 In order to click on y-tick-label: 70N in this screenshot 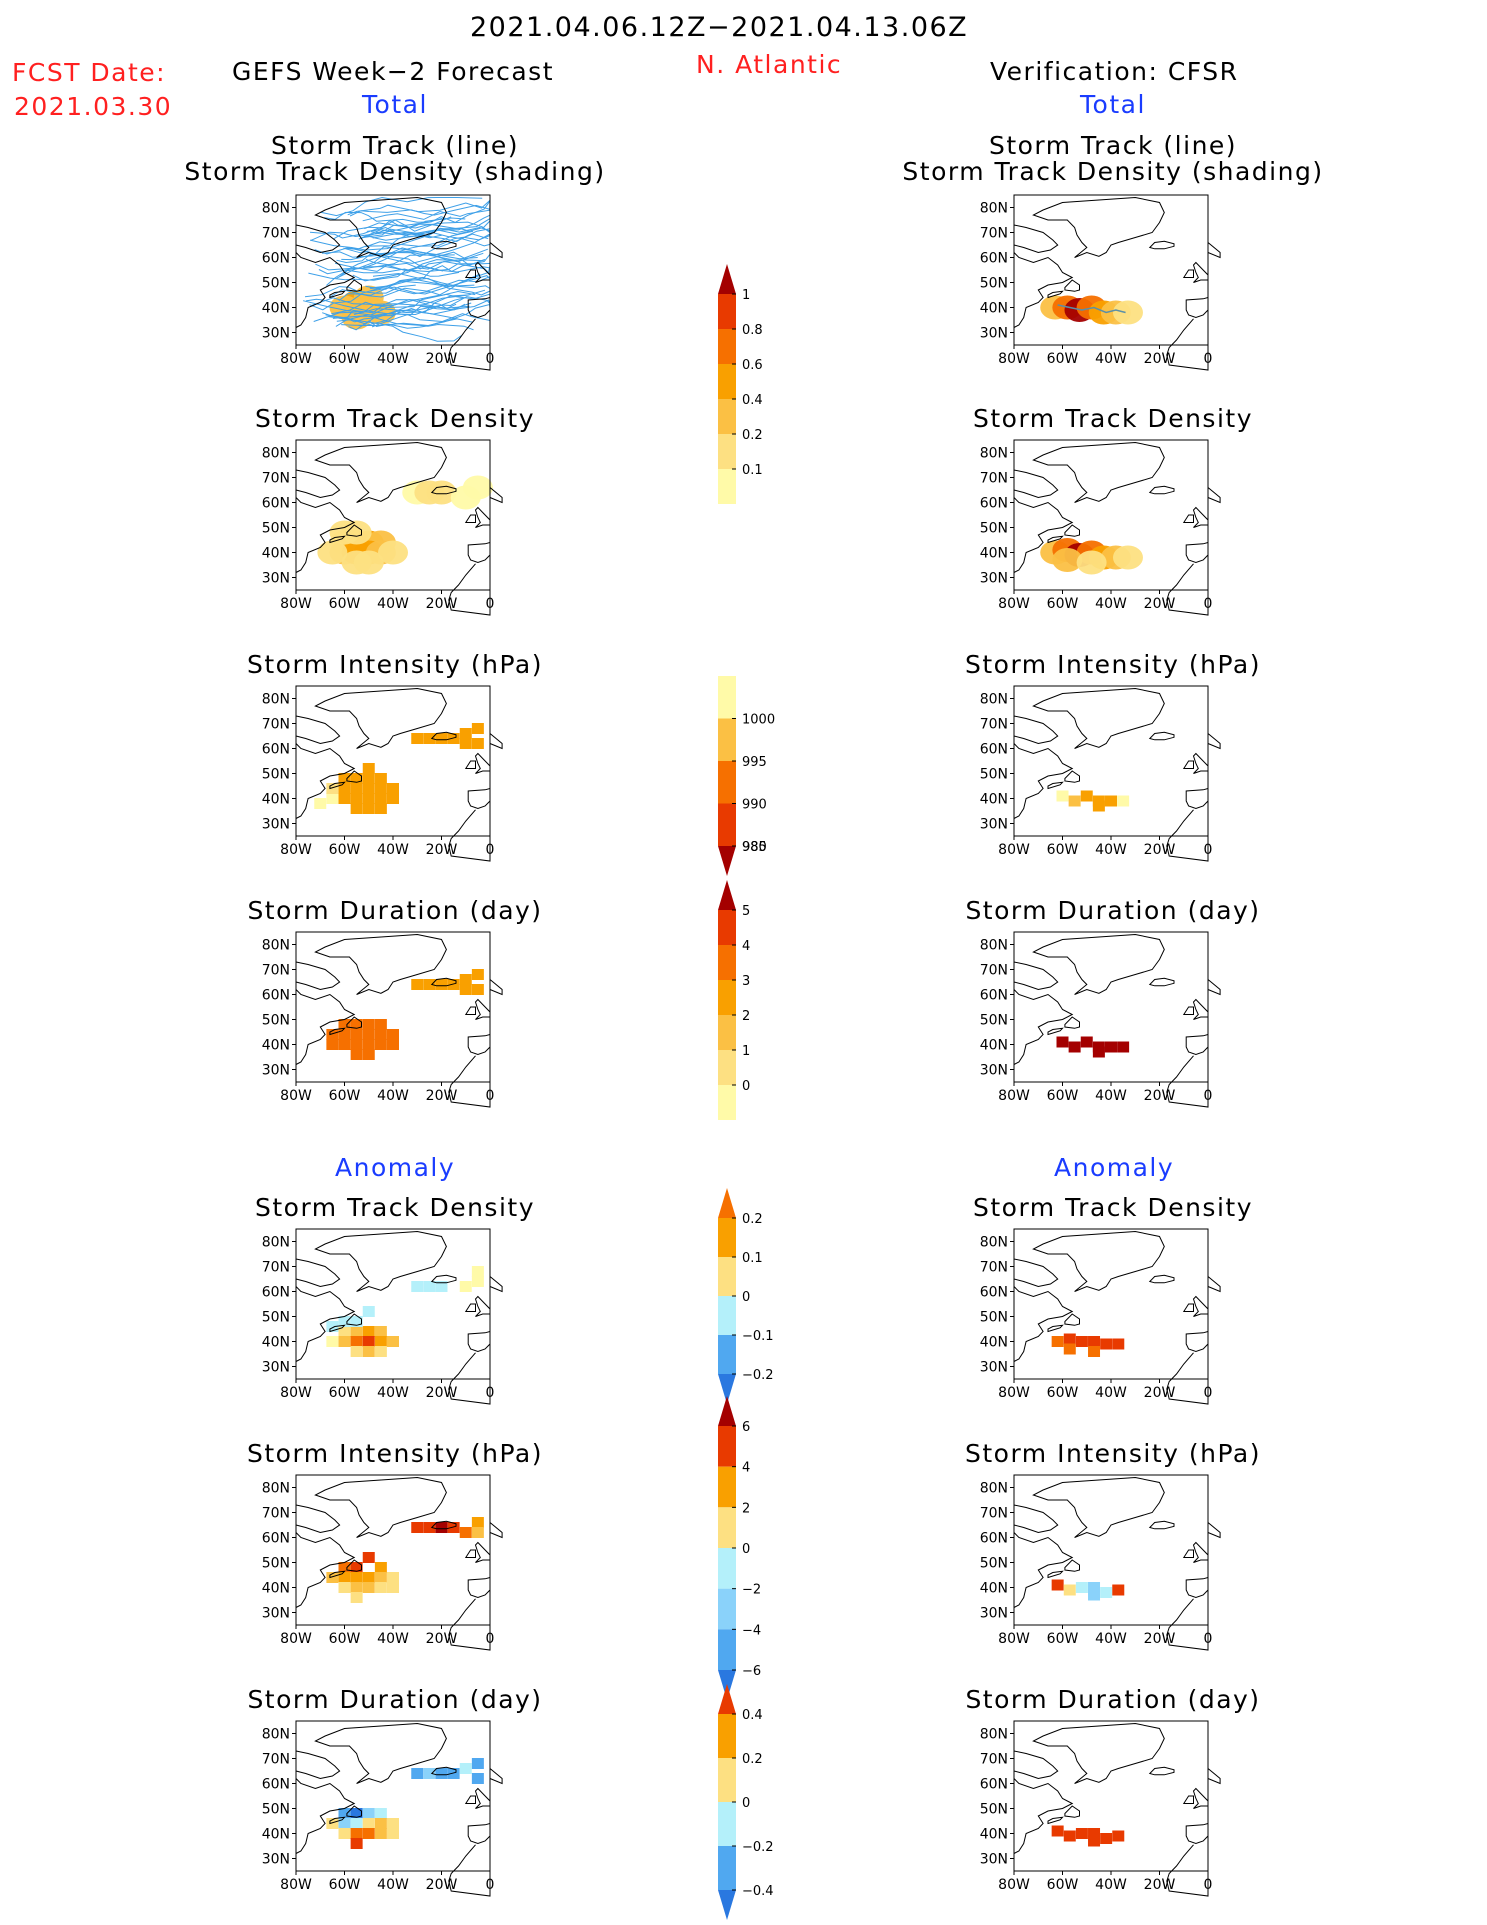, I will do `click(994, 479)`.